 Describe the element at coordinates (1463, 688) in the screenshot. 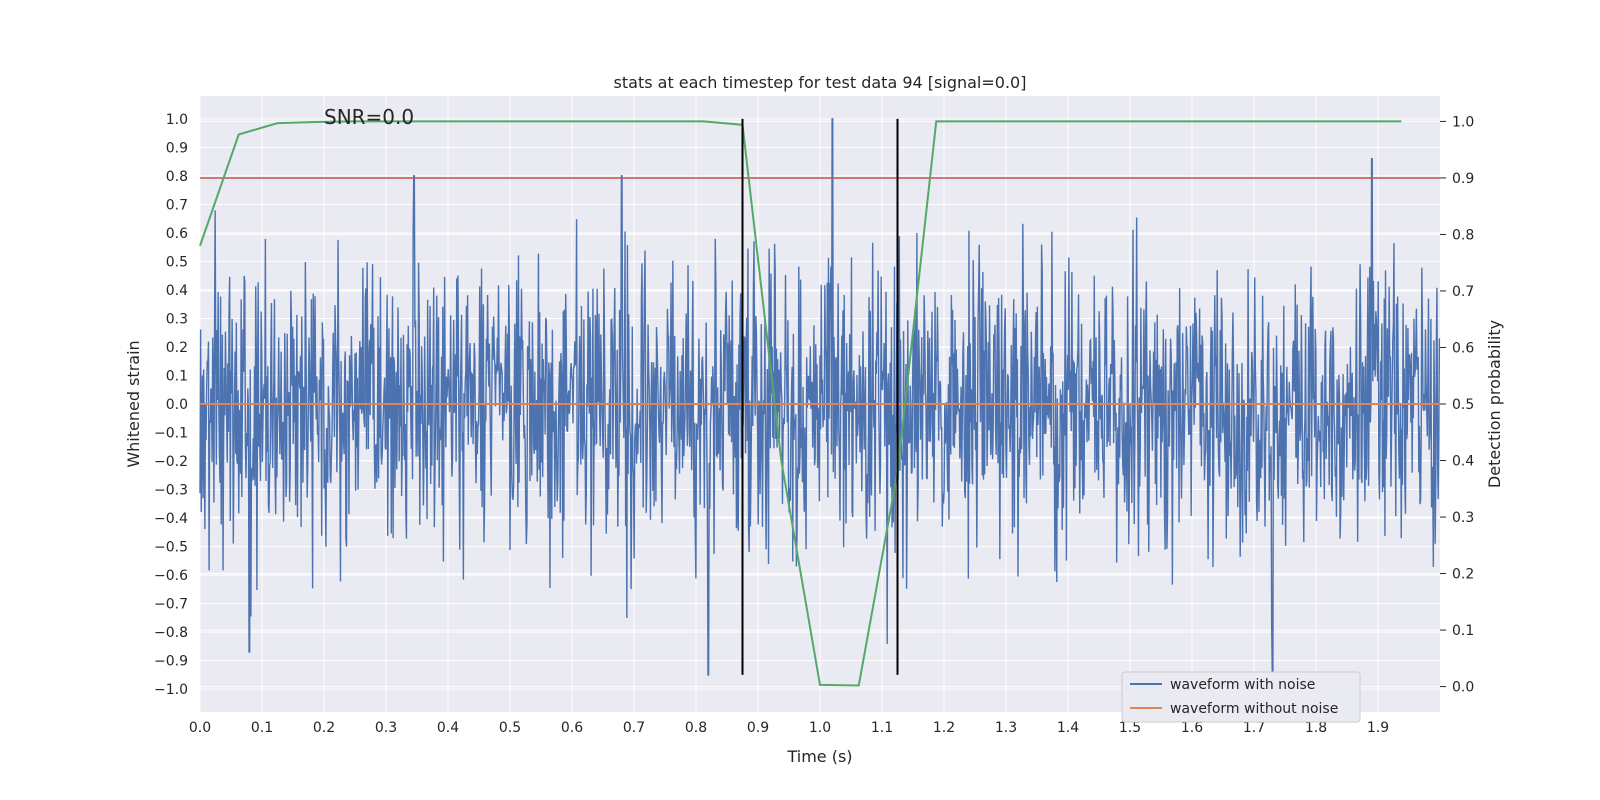

I see `y2-tick-label: 0.0` at that location.